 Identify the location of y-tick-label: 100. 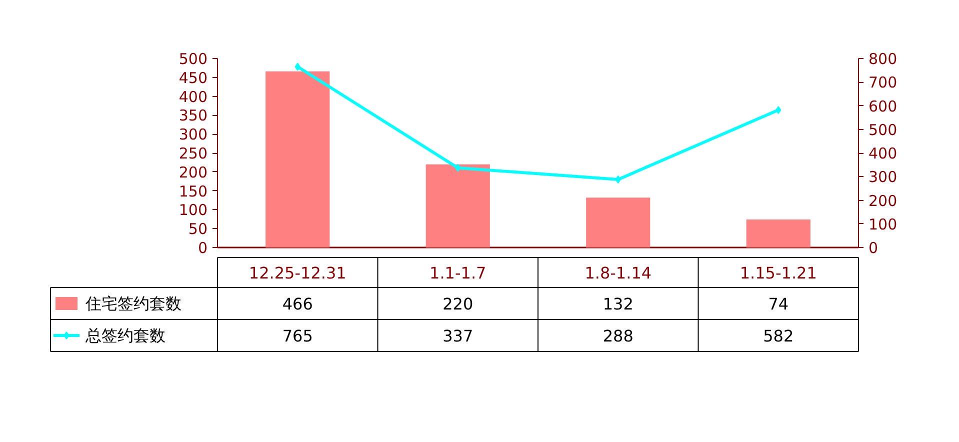
(193, 210).